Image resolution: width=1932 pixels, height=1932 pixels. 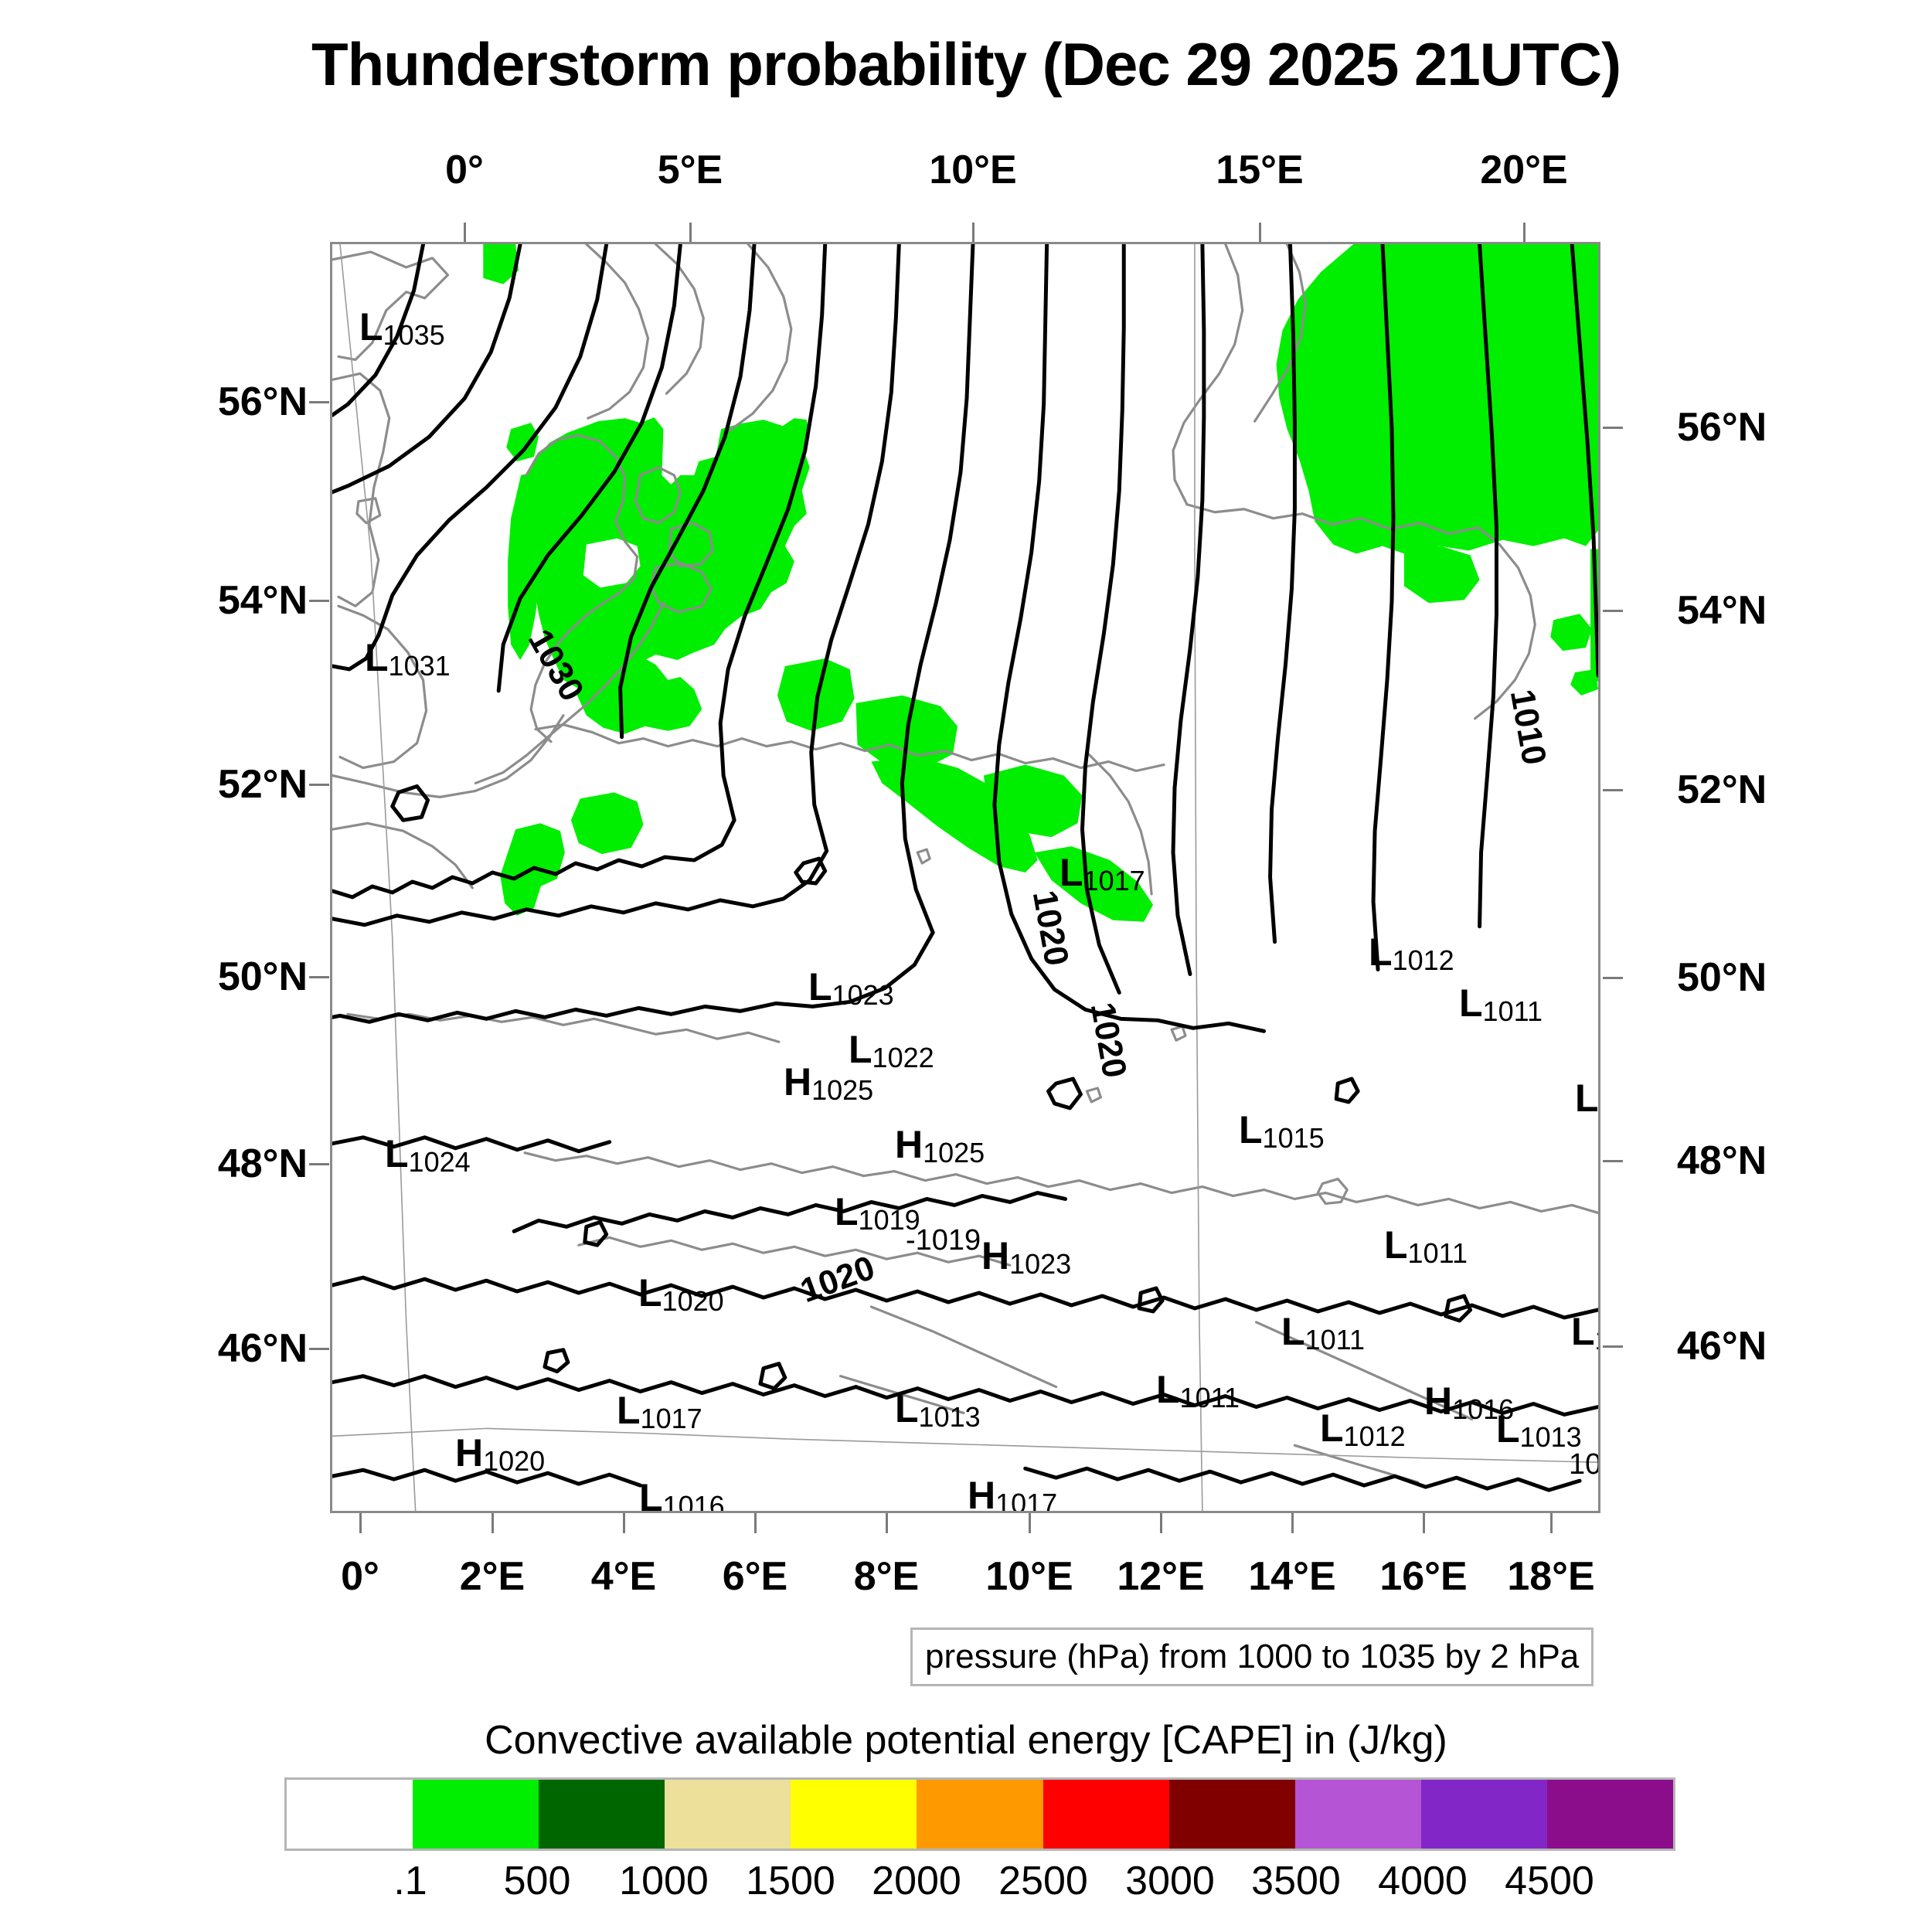 I want to click on extremum-value: 1022, so click(x=903, y=1057).